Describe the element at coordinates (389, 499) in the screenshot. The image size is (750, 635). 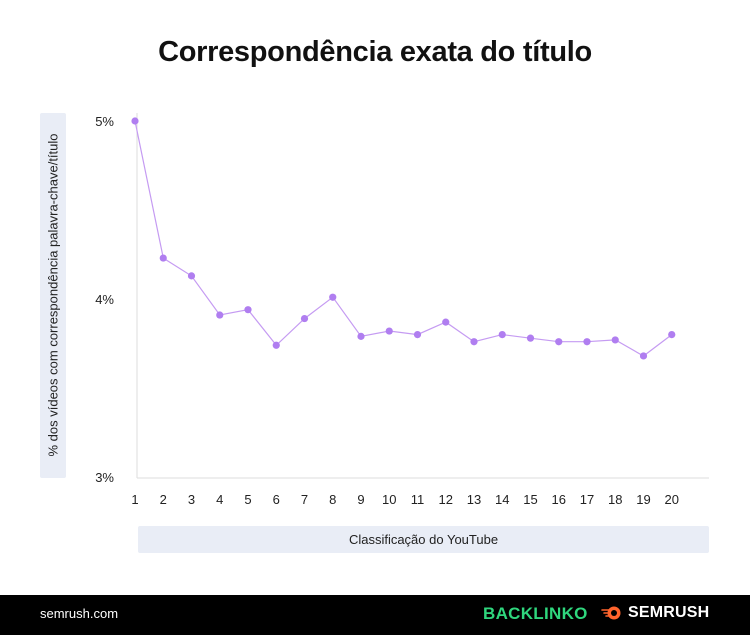
I see `x-tick-label: 10` at that location.